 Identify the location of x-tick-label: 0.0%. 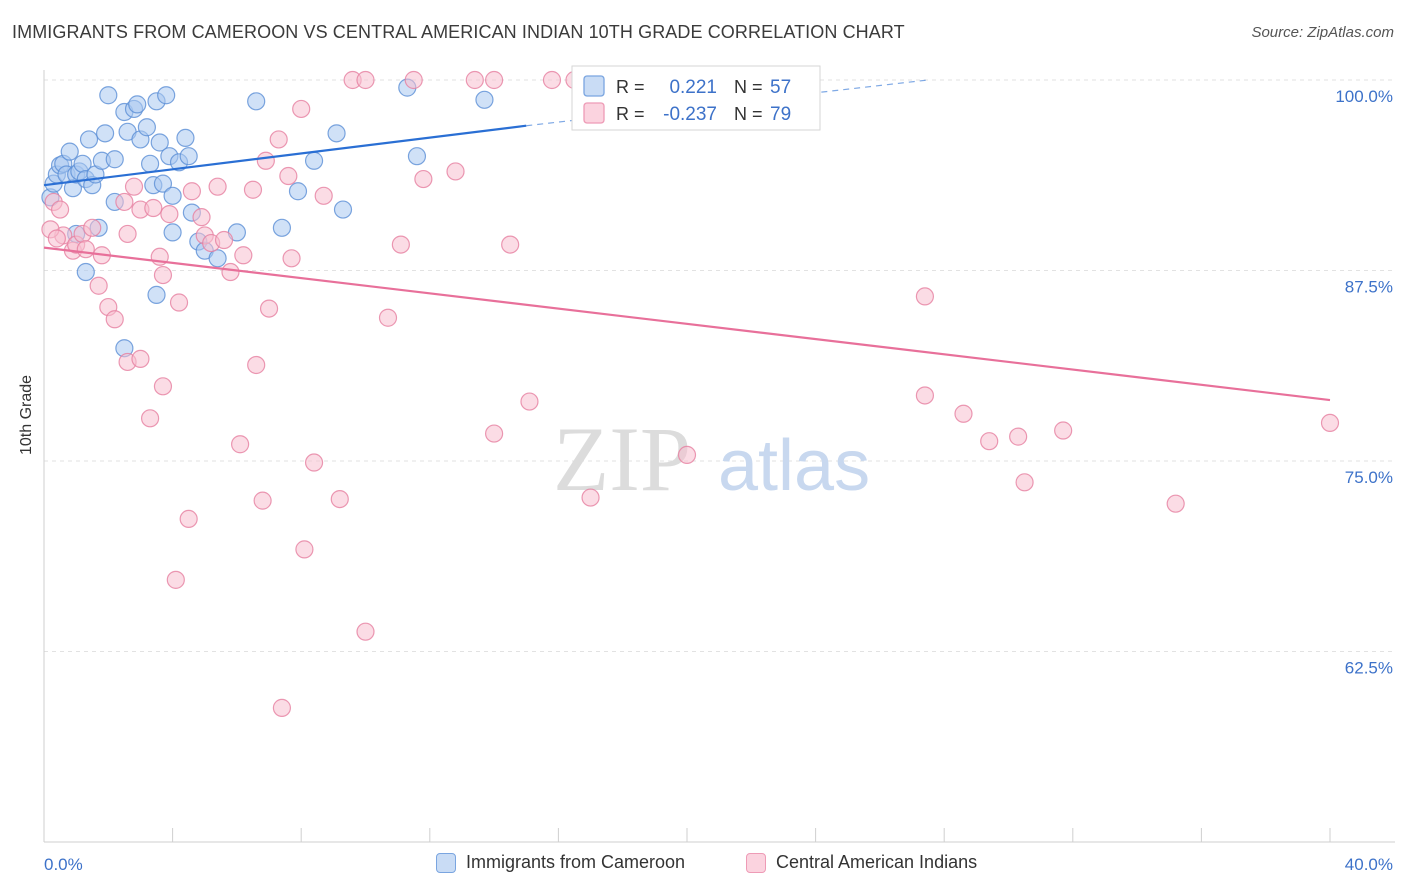
(63, 864).